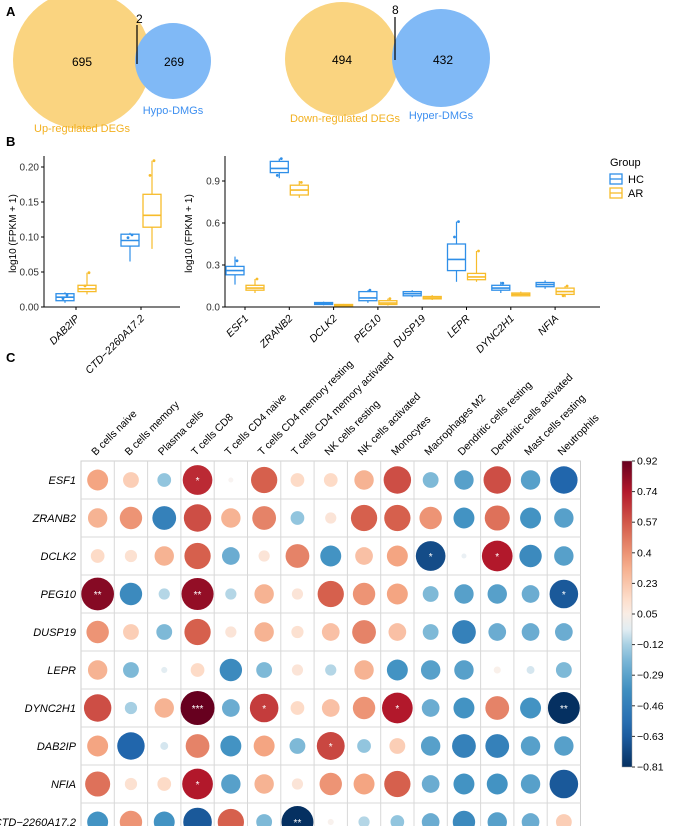  I want to click on heatmap-significance: ***, so click(198, 709).